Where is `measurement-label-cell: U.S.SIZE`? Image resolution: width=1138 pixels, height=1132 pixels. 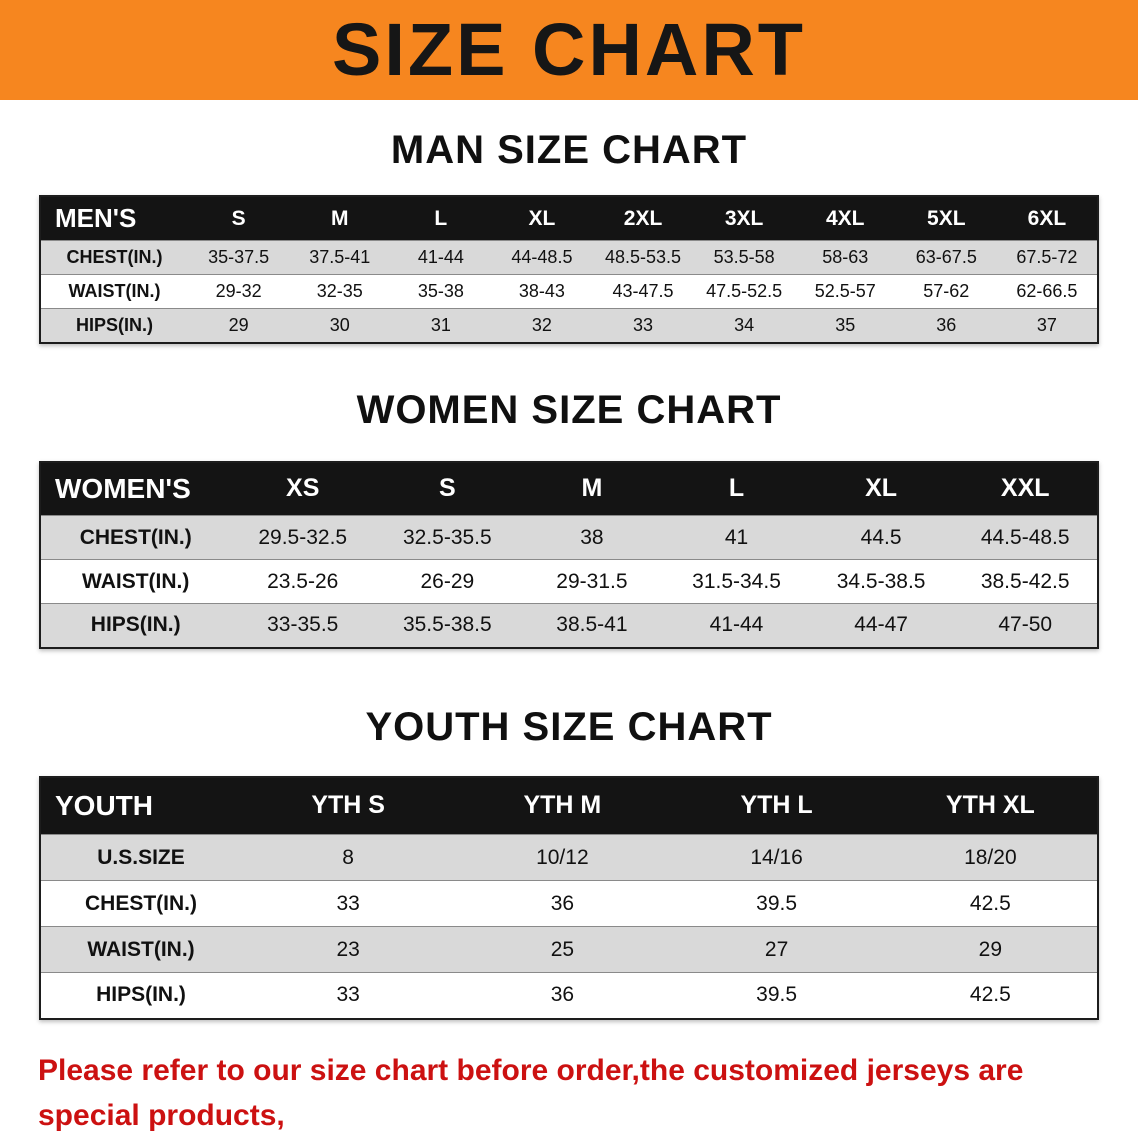 measurement-label-cell: U.S.SIZE is located at coordinates (141, 857).